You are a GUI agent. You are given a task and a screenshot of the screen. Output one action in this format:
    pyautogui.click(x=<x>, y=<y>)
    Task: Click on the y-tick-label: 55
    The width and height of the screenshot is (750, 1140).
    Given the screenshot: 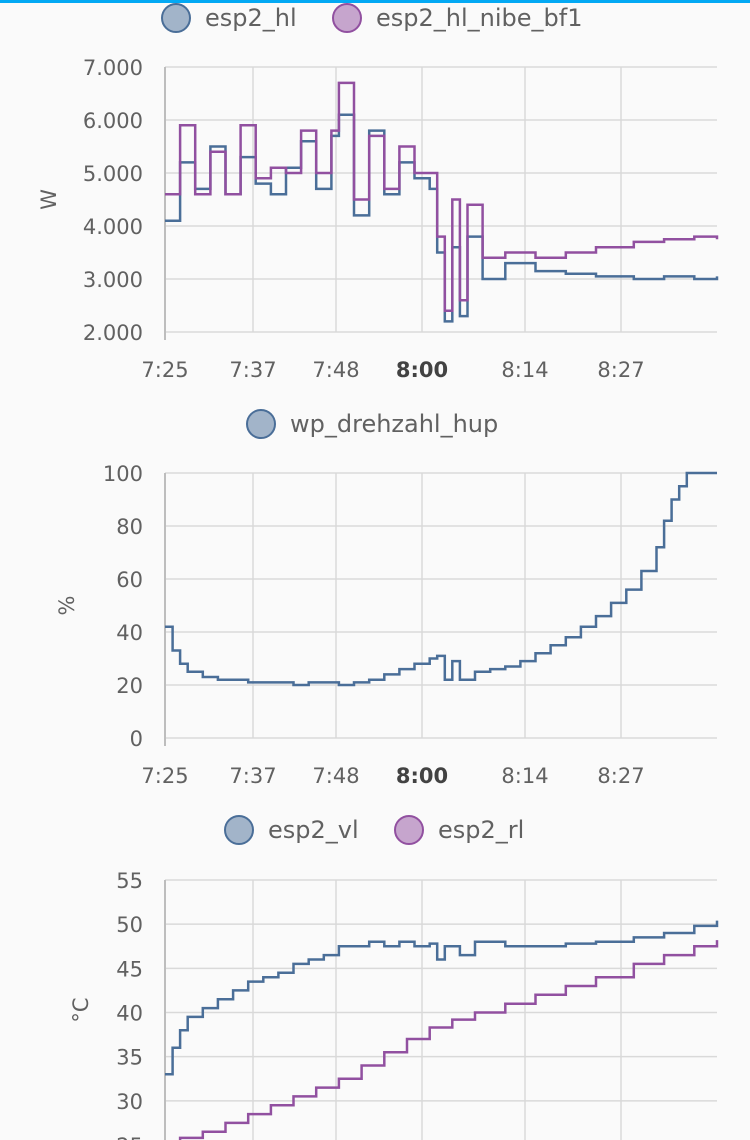 What is the action you would take?
    pyautogui.click(x=129, y=881)
    